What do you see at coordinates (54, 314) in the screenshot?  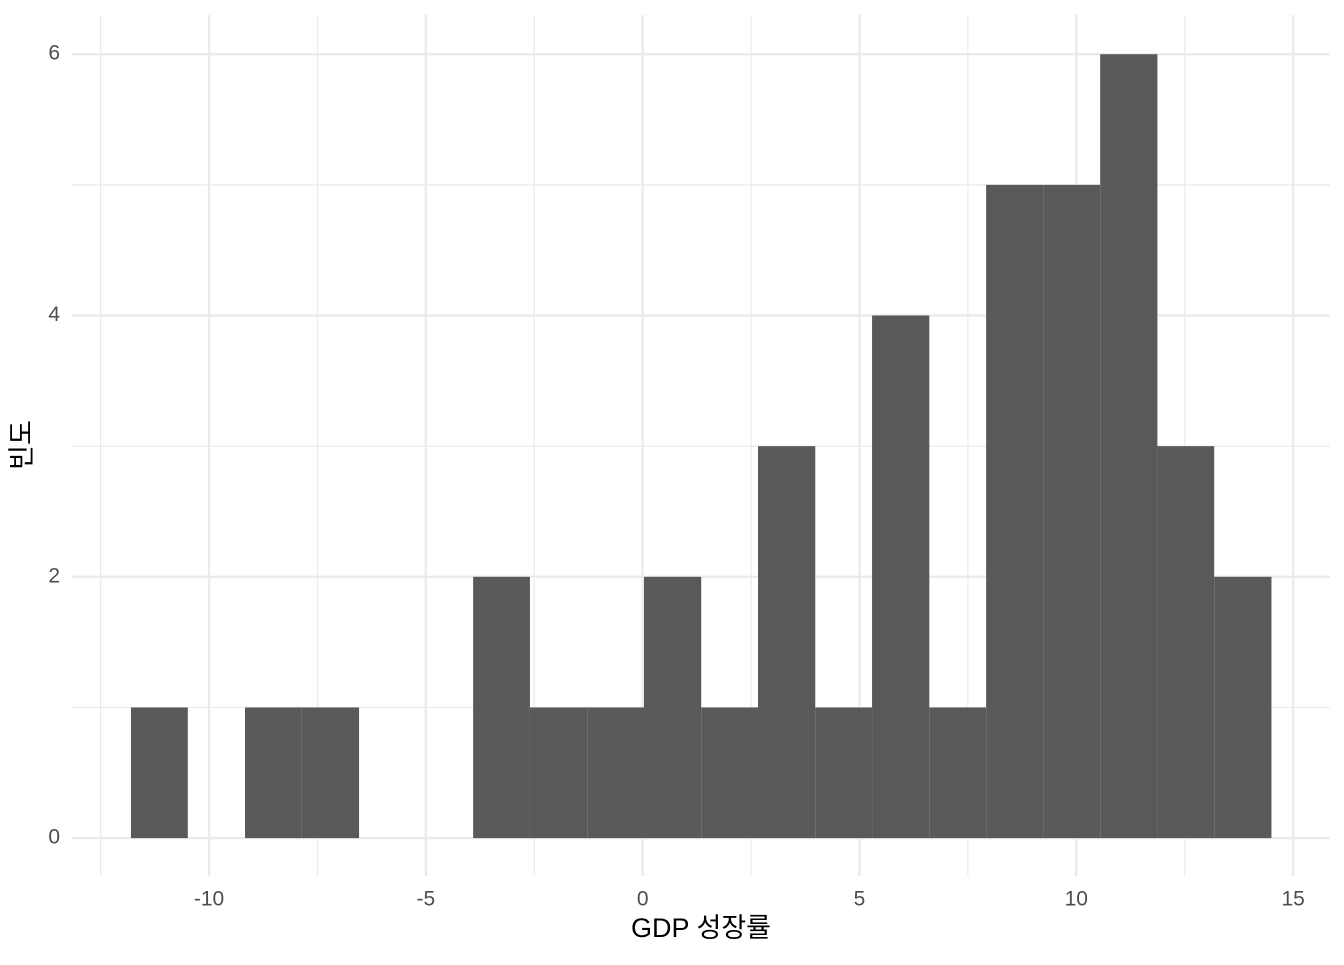 I see `y-tick-label: 4` at bounding box center [54, 314].